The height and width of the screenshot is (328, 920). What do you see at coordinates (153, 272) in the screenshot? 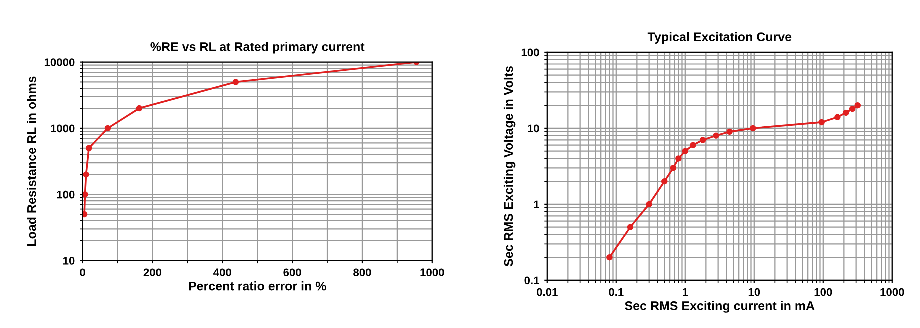
I see `x-tick-label: 200` at bounding box center [153, 272].